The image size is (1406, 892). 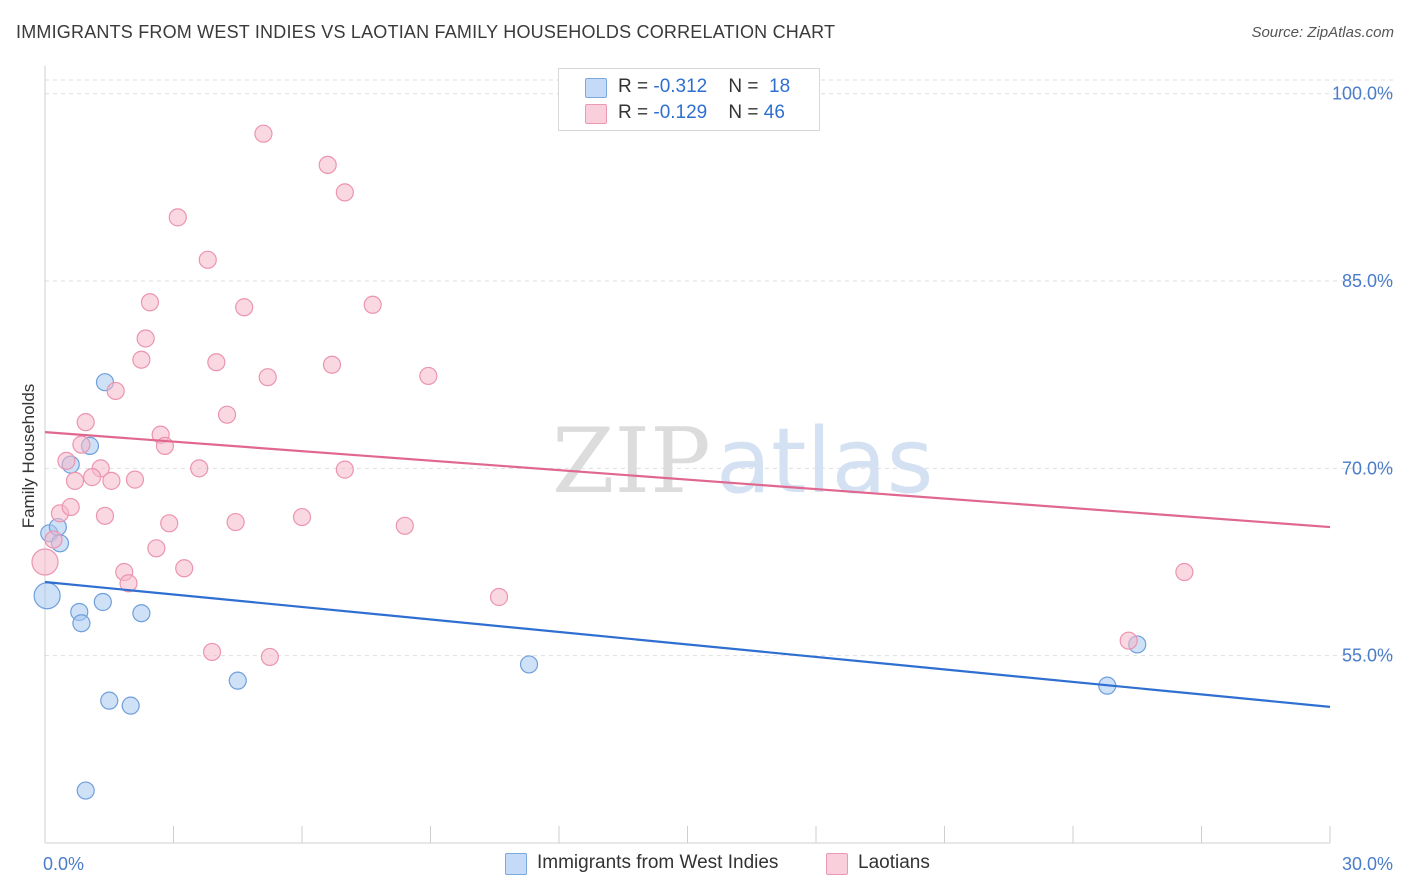 What do you see at coordinates (680, 112) in the screenshot?
I see `legend-r-value: -0.129` at bounding box center [680, 112].